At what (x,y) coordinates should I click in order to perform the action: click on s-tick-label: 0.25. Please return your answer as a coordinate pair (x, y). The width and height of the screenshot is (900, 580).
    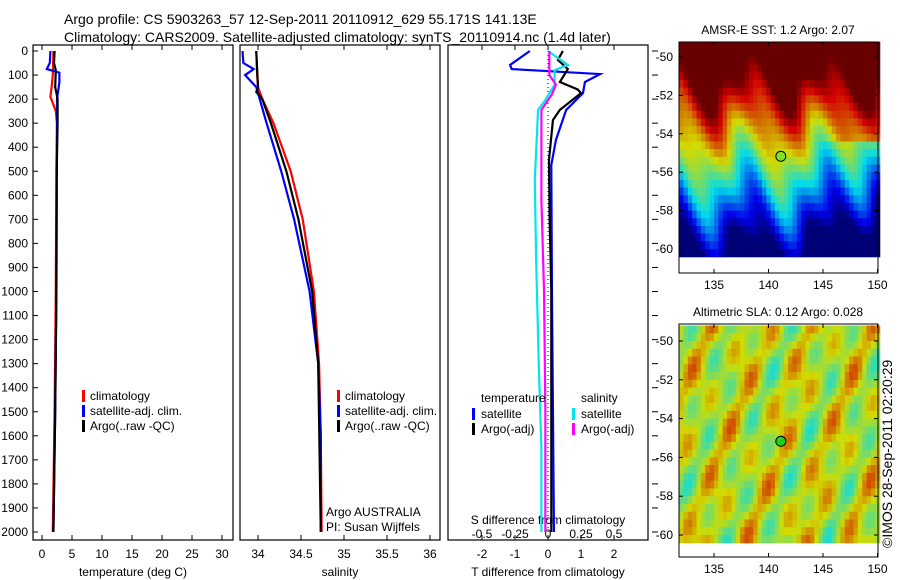
    Looking at the image, I should click on (581, 534).